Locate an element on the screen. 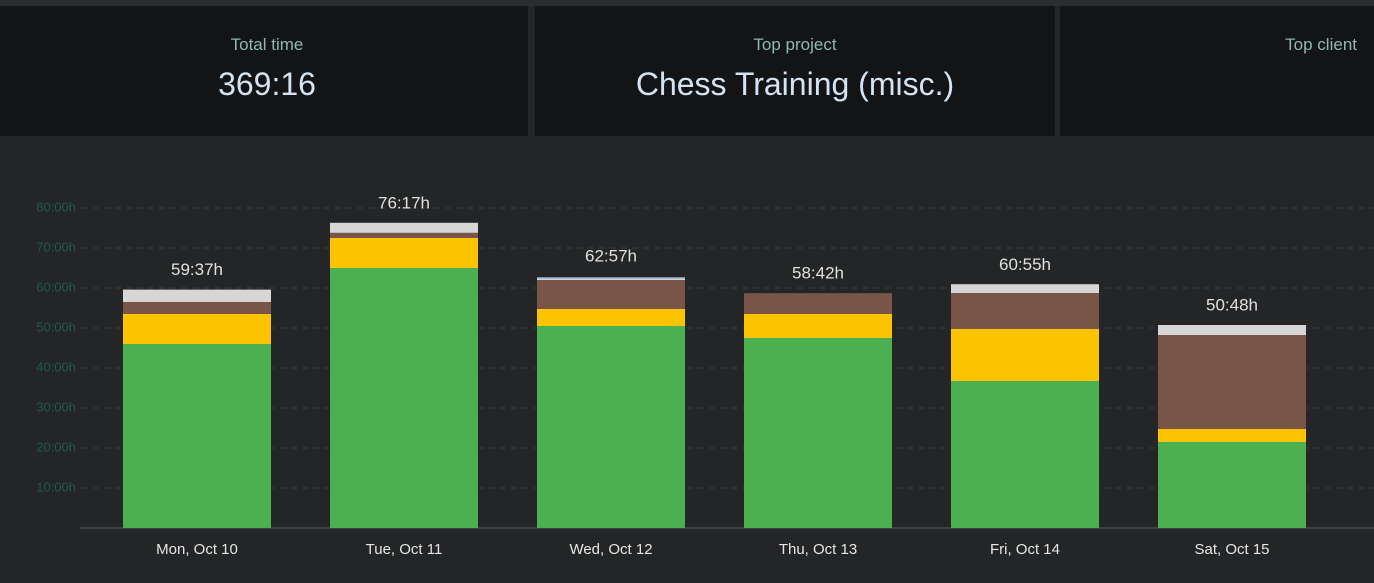 The height and width of the screenshot is (583, 1374). y-tick-label: 80:00h is located at coordinates (56, 206).